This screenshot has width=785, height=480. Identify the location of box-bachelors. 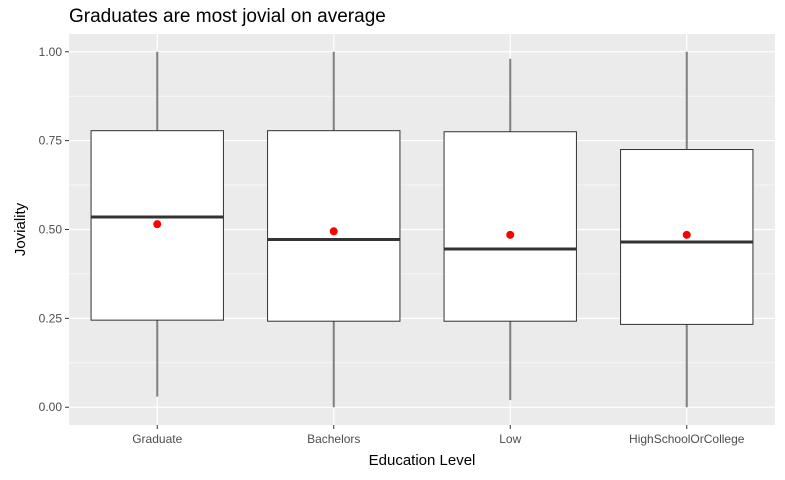
(334, 229).